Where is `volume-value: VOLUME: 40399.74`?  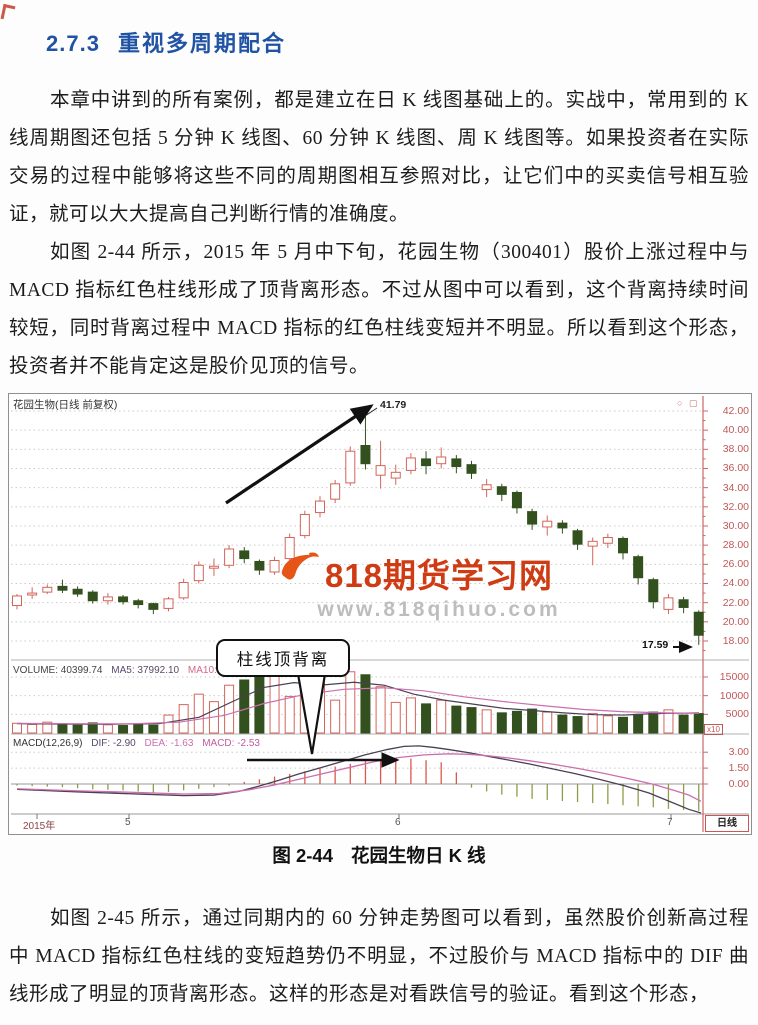 volume-value: VOLUME: 40399.74 is located at coordinates (58, 670).